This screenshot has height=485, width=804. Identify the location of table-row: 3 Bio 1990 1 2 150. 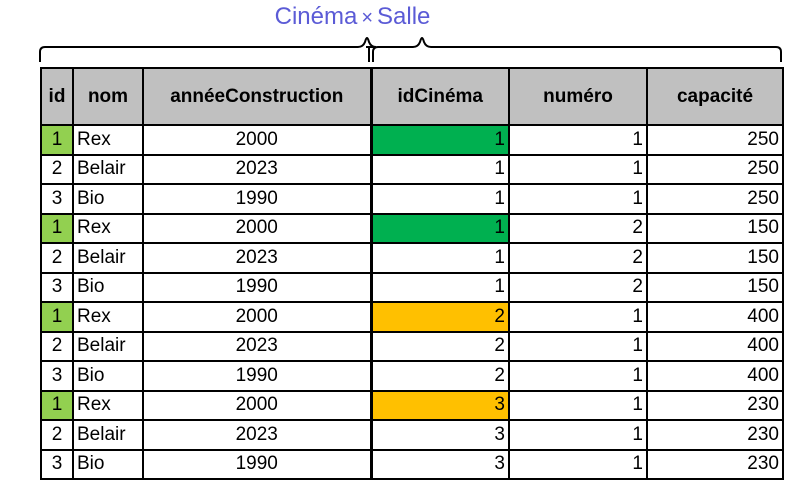
(412, 287).